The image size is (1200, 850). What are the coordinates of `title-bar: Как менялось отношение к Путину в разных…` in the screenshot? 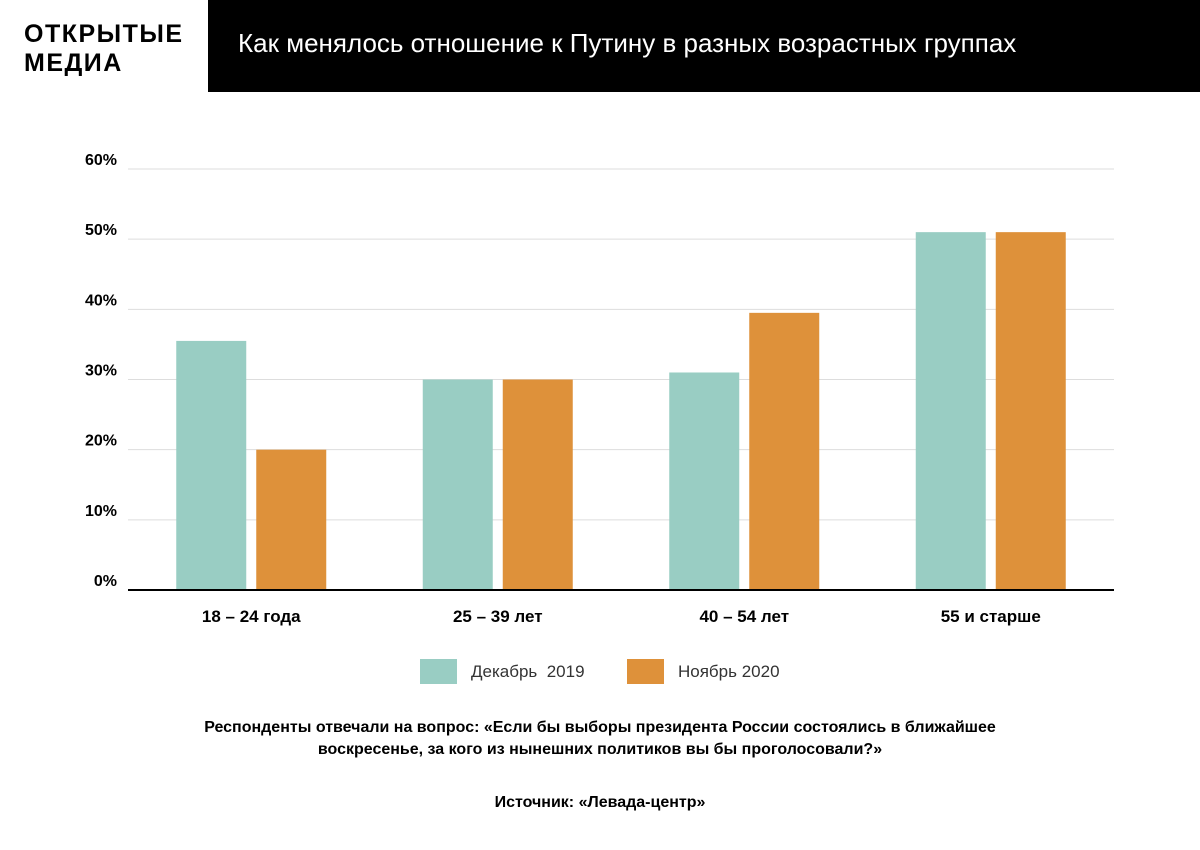 It's located at (704, 46).